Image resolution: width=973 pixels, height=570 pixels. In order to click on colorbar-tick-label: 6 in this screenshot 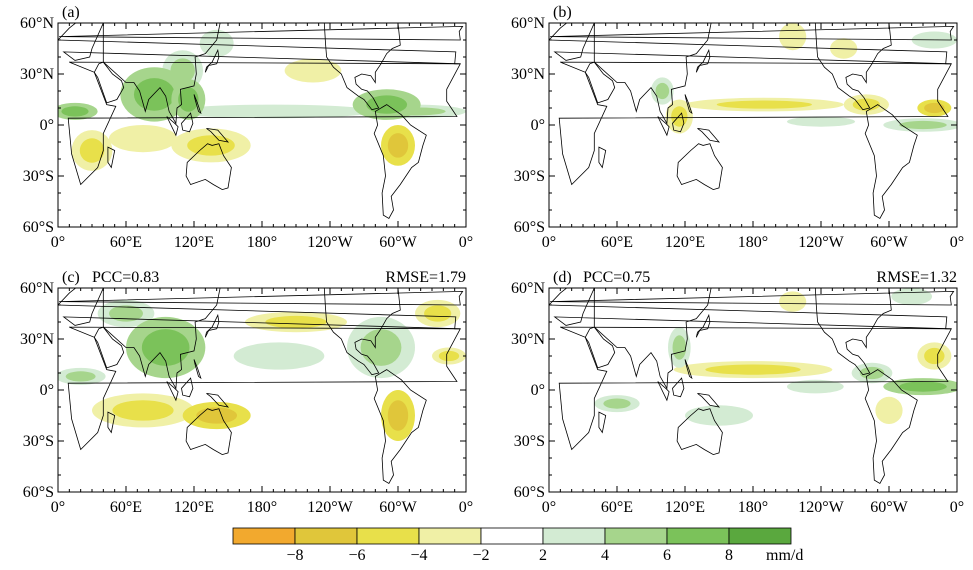, I will do `click(667, 555)`.